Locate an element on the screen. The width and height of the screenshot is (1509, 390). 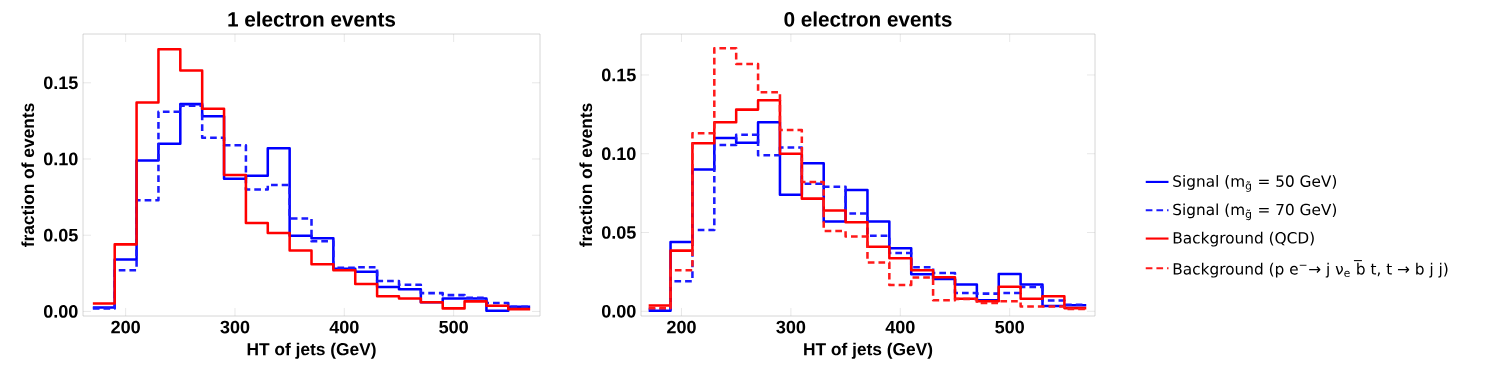
legend-label: Background (p e$^{−}$→ j ν$_{e}$ b̅ t, t → b j j) is located at coordinates (1310, 269).